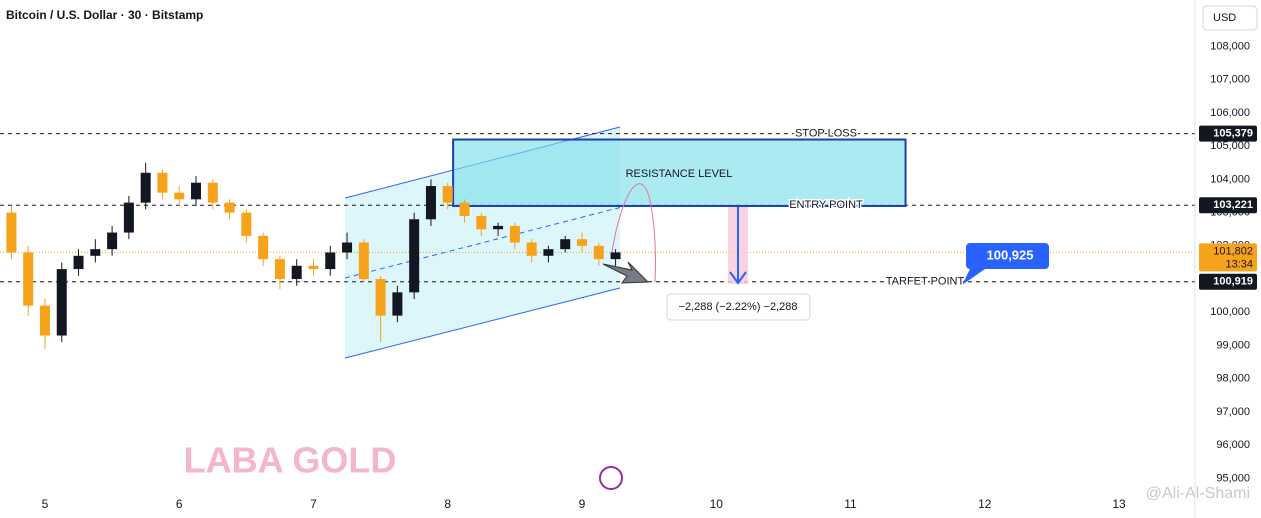  I want to click on last-price-tag, so click(1228, 257).